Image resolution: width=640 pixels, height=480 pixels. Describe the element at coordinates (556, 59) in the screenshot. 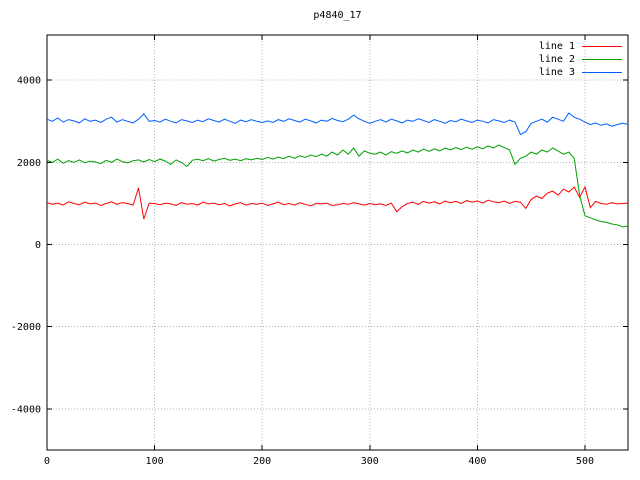

I see `legend-label: line 2` at that location.